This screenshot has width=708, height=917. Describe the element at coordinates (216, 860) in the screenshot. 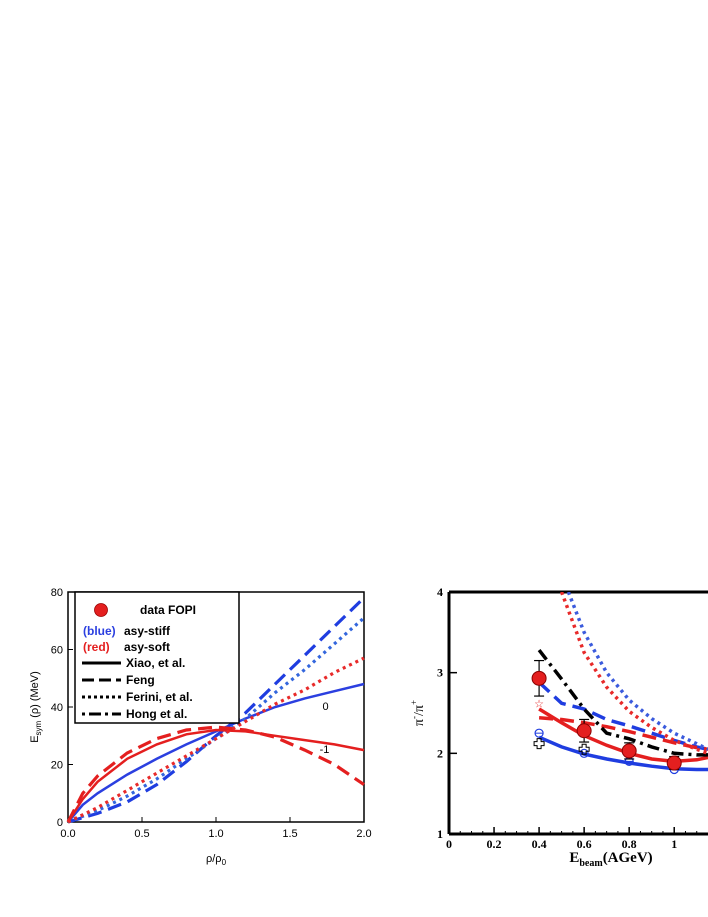

I see `left-xlabel: ρ/ρ0` at that location.